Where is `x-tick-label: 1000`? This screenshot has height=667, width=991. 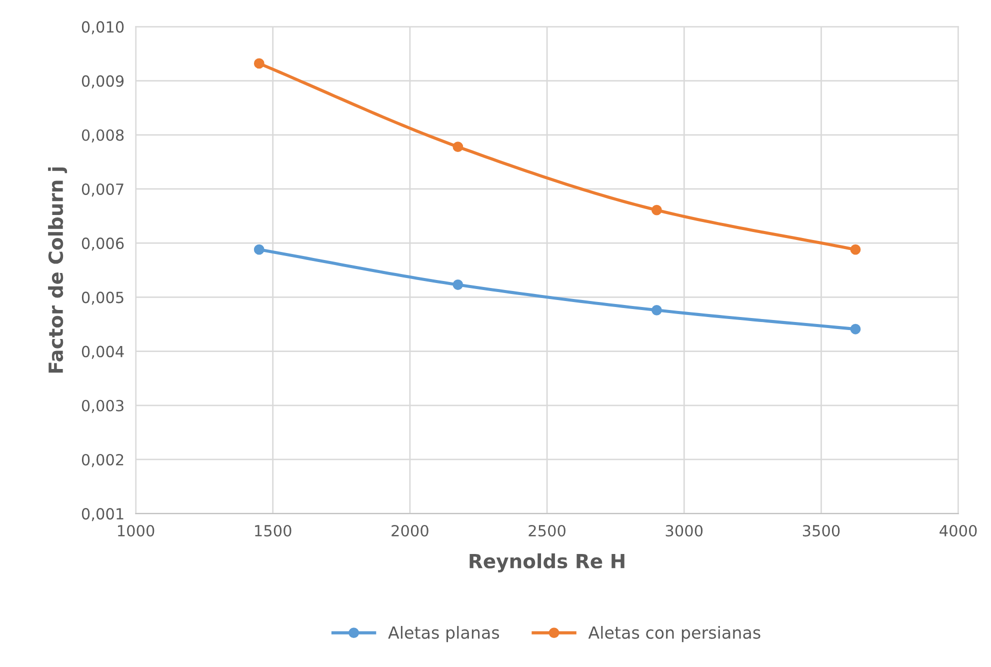
x-tick-label: 1000 is located at coordinates (136, 530).